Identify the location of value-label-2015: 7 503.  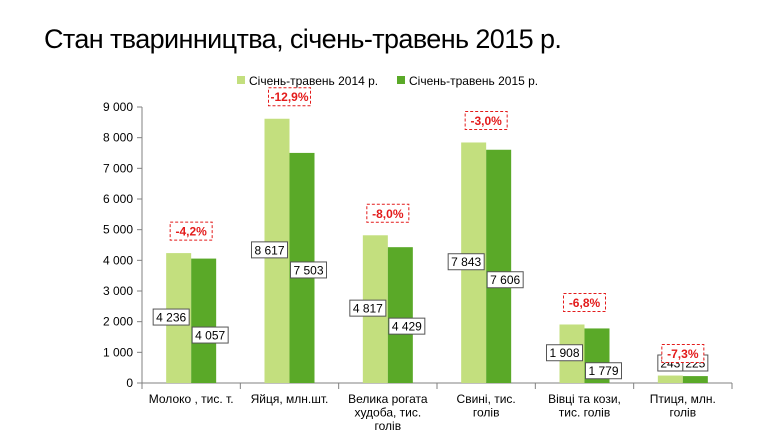
(308, 270).